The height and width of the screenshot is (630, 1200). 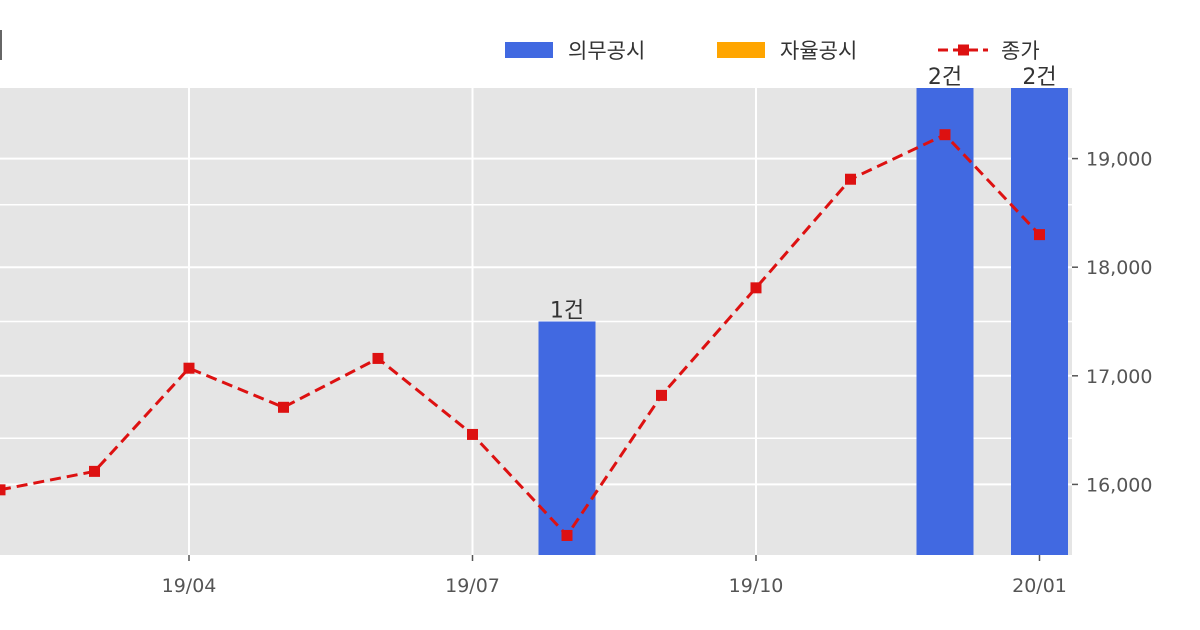 What do you see at coordinates (189, 586) in the screenshot?
I see `x-tick-label: 19/04` at bounding box center [189, 586].